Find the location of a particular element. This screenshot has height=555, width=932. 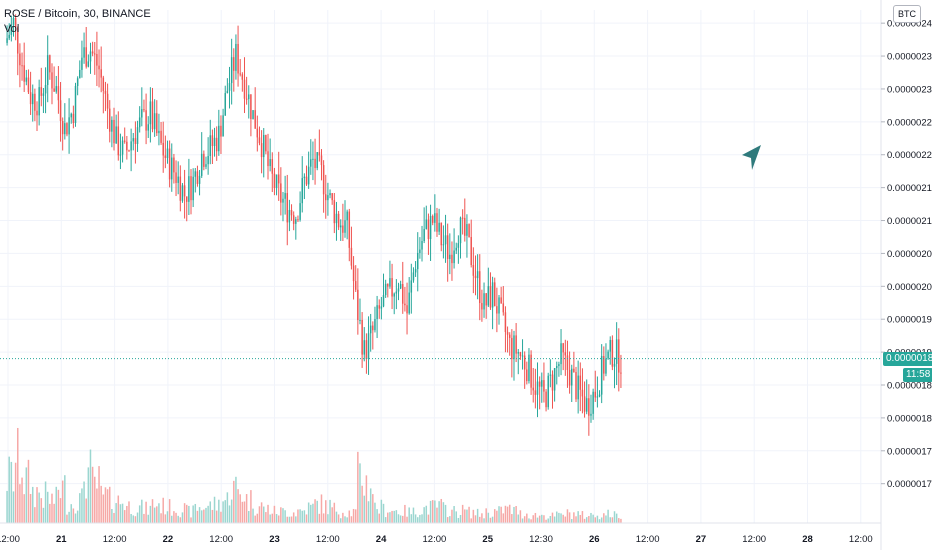

price-tick-label: 0.00000175 is located at coordinates (909, 451).